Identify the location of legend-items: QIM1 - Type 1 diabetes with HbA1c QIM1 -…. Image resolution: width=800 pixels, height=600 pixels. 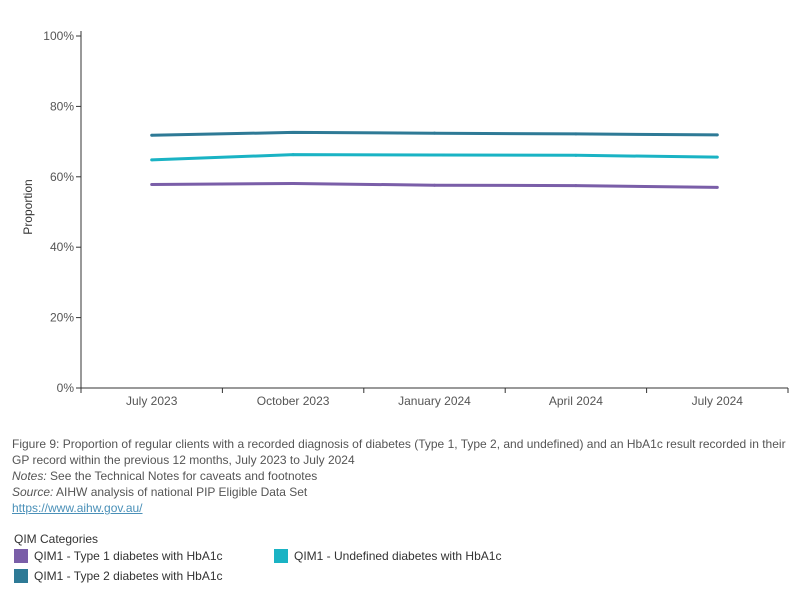
(294, 571).